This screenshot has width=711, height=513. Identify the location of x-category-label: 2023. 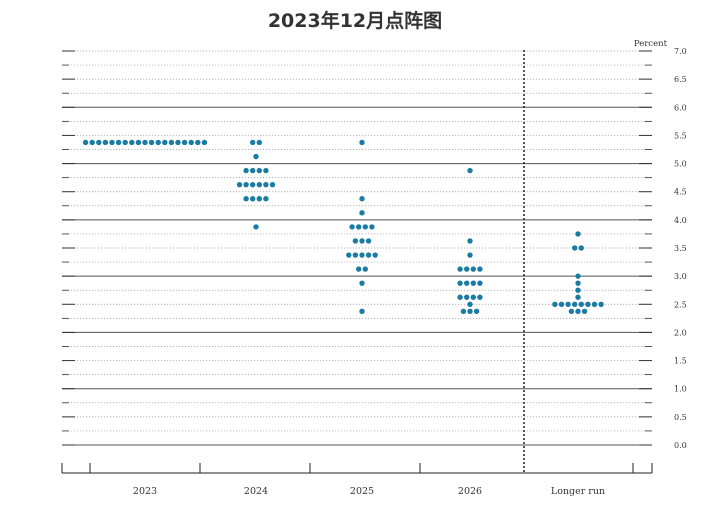
(145, 491).